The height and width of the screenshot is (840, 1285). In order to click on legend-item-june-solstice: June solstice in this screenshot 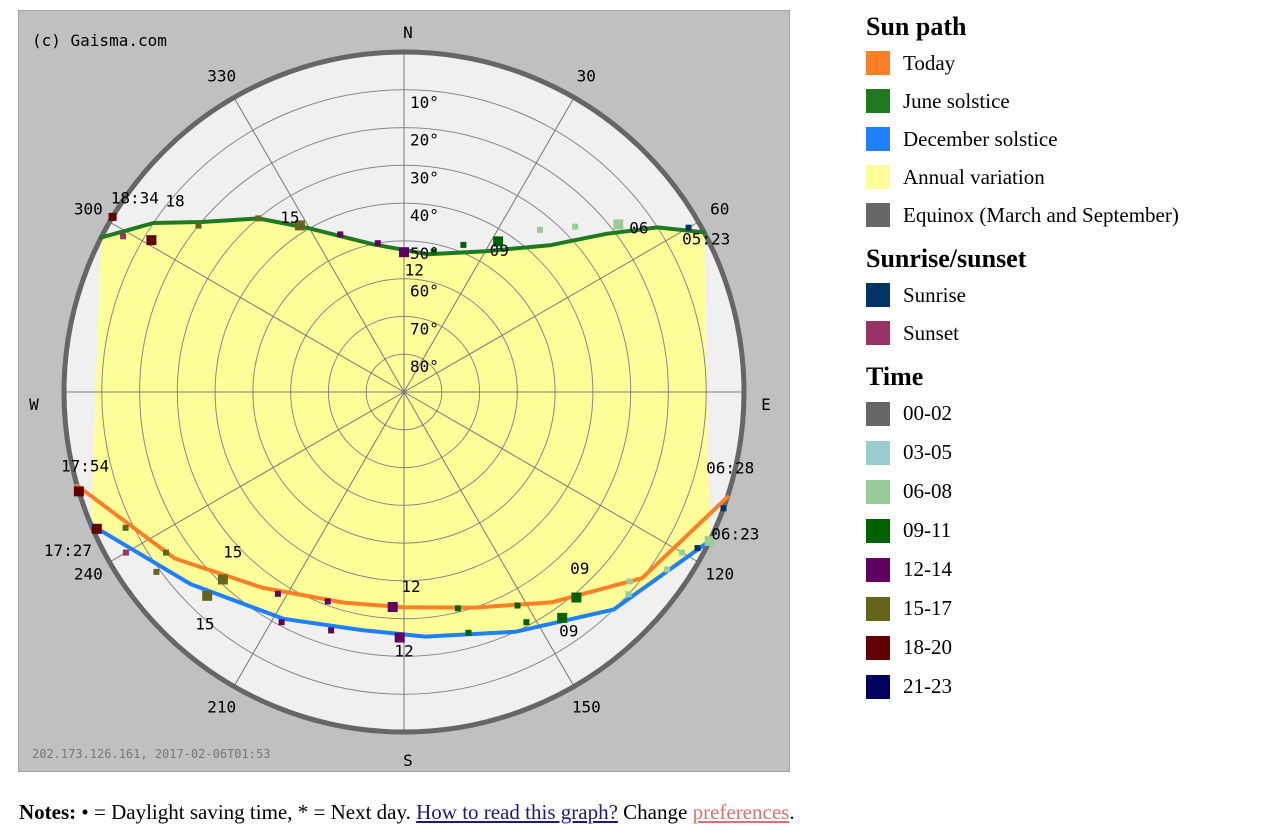, I will do `click(1073, 101)`.